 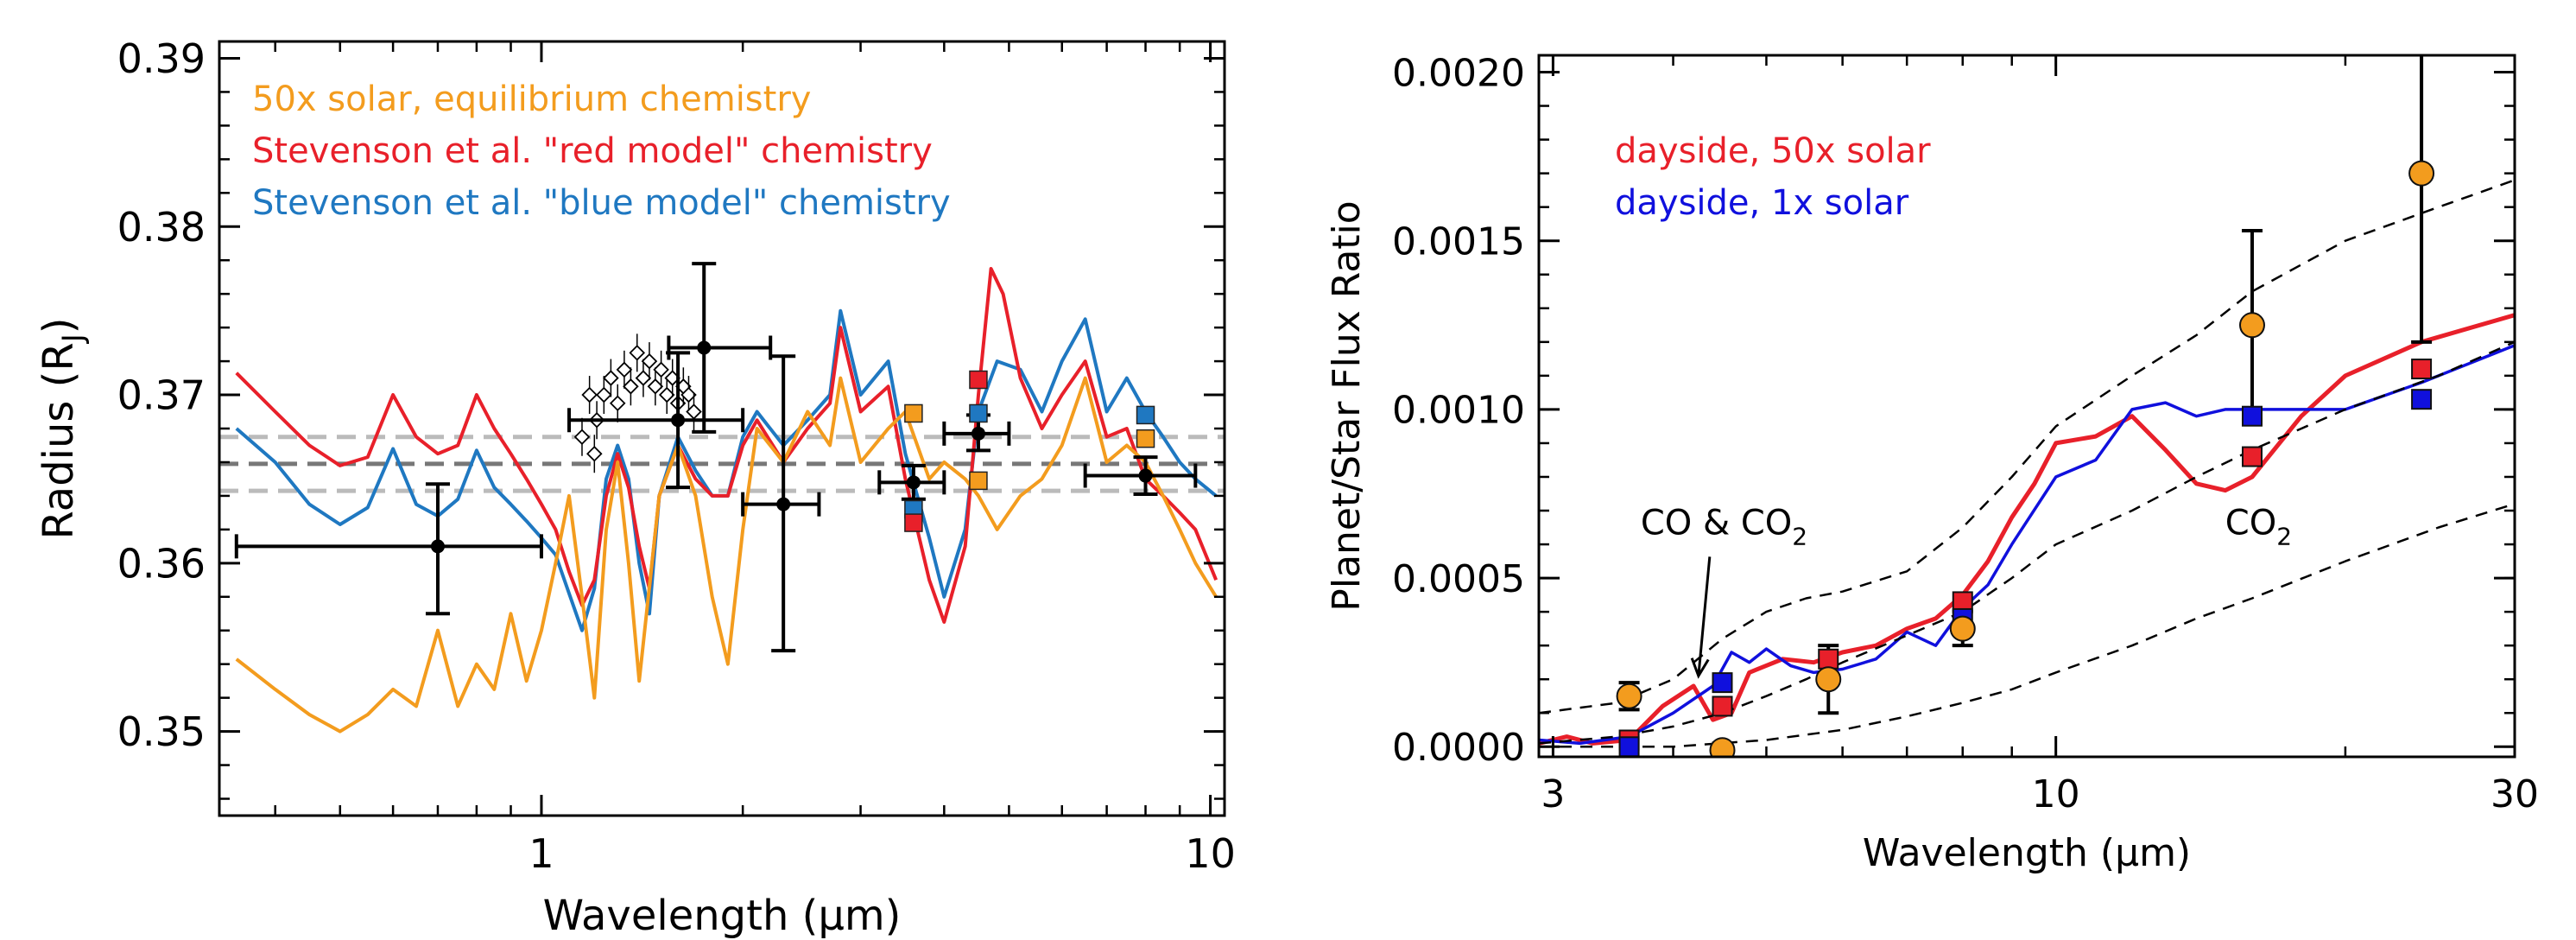 I want to click on x-tick-label: 3, so click(x=1553, y=794).